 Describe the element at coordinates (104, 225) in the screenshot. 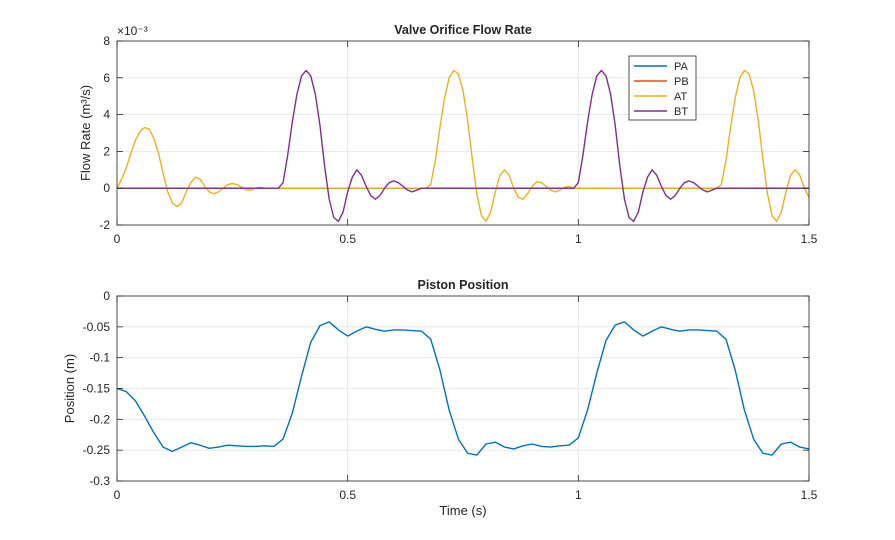

I see `y-tick-label: -2` at that location.